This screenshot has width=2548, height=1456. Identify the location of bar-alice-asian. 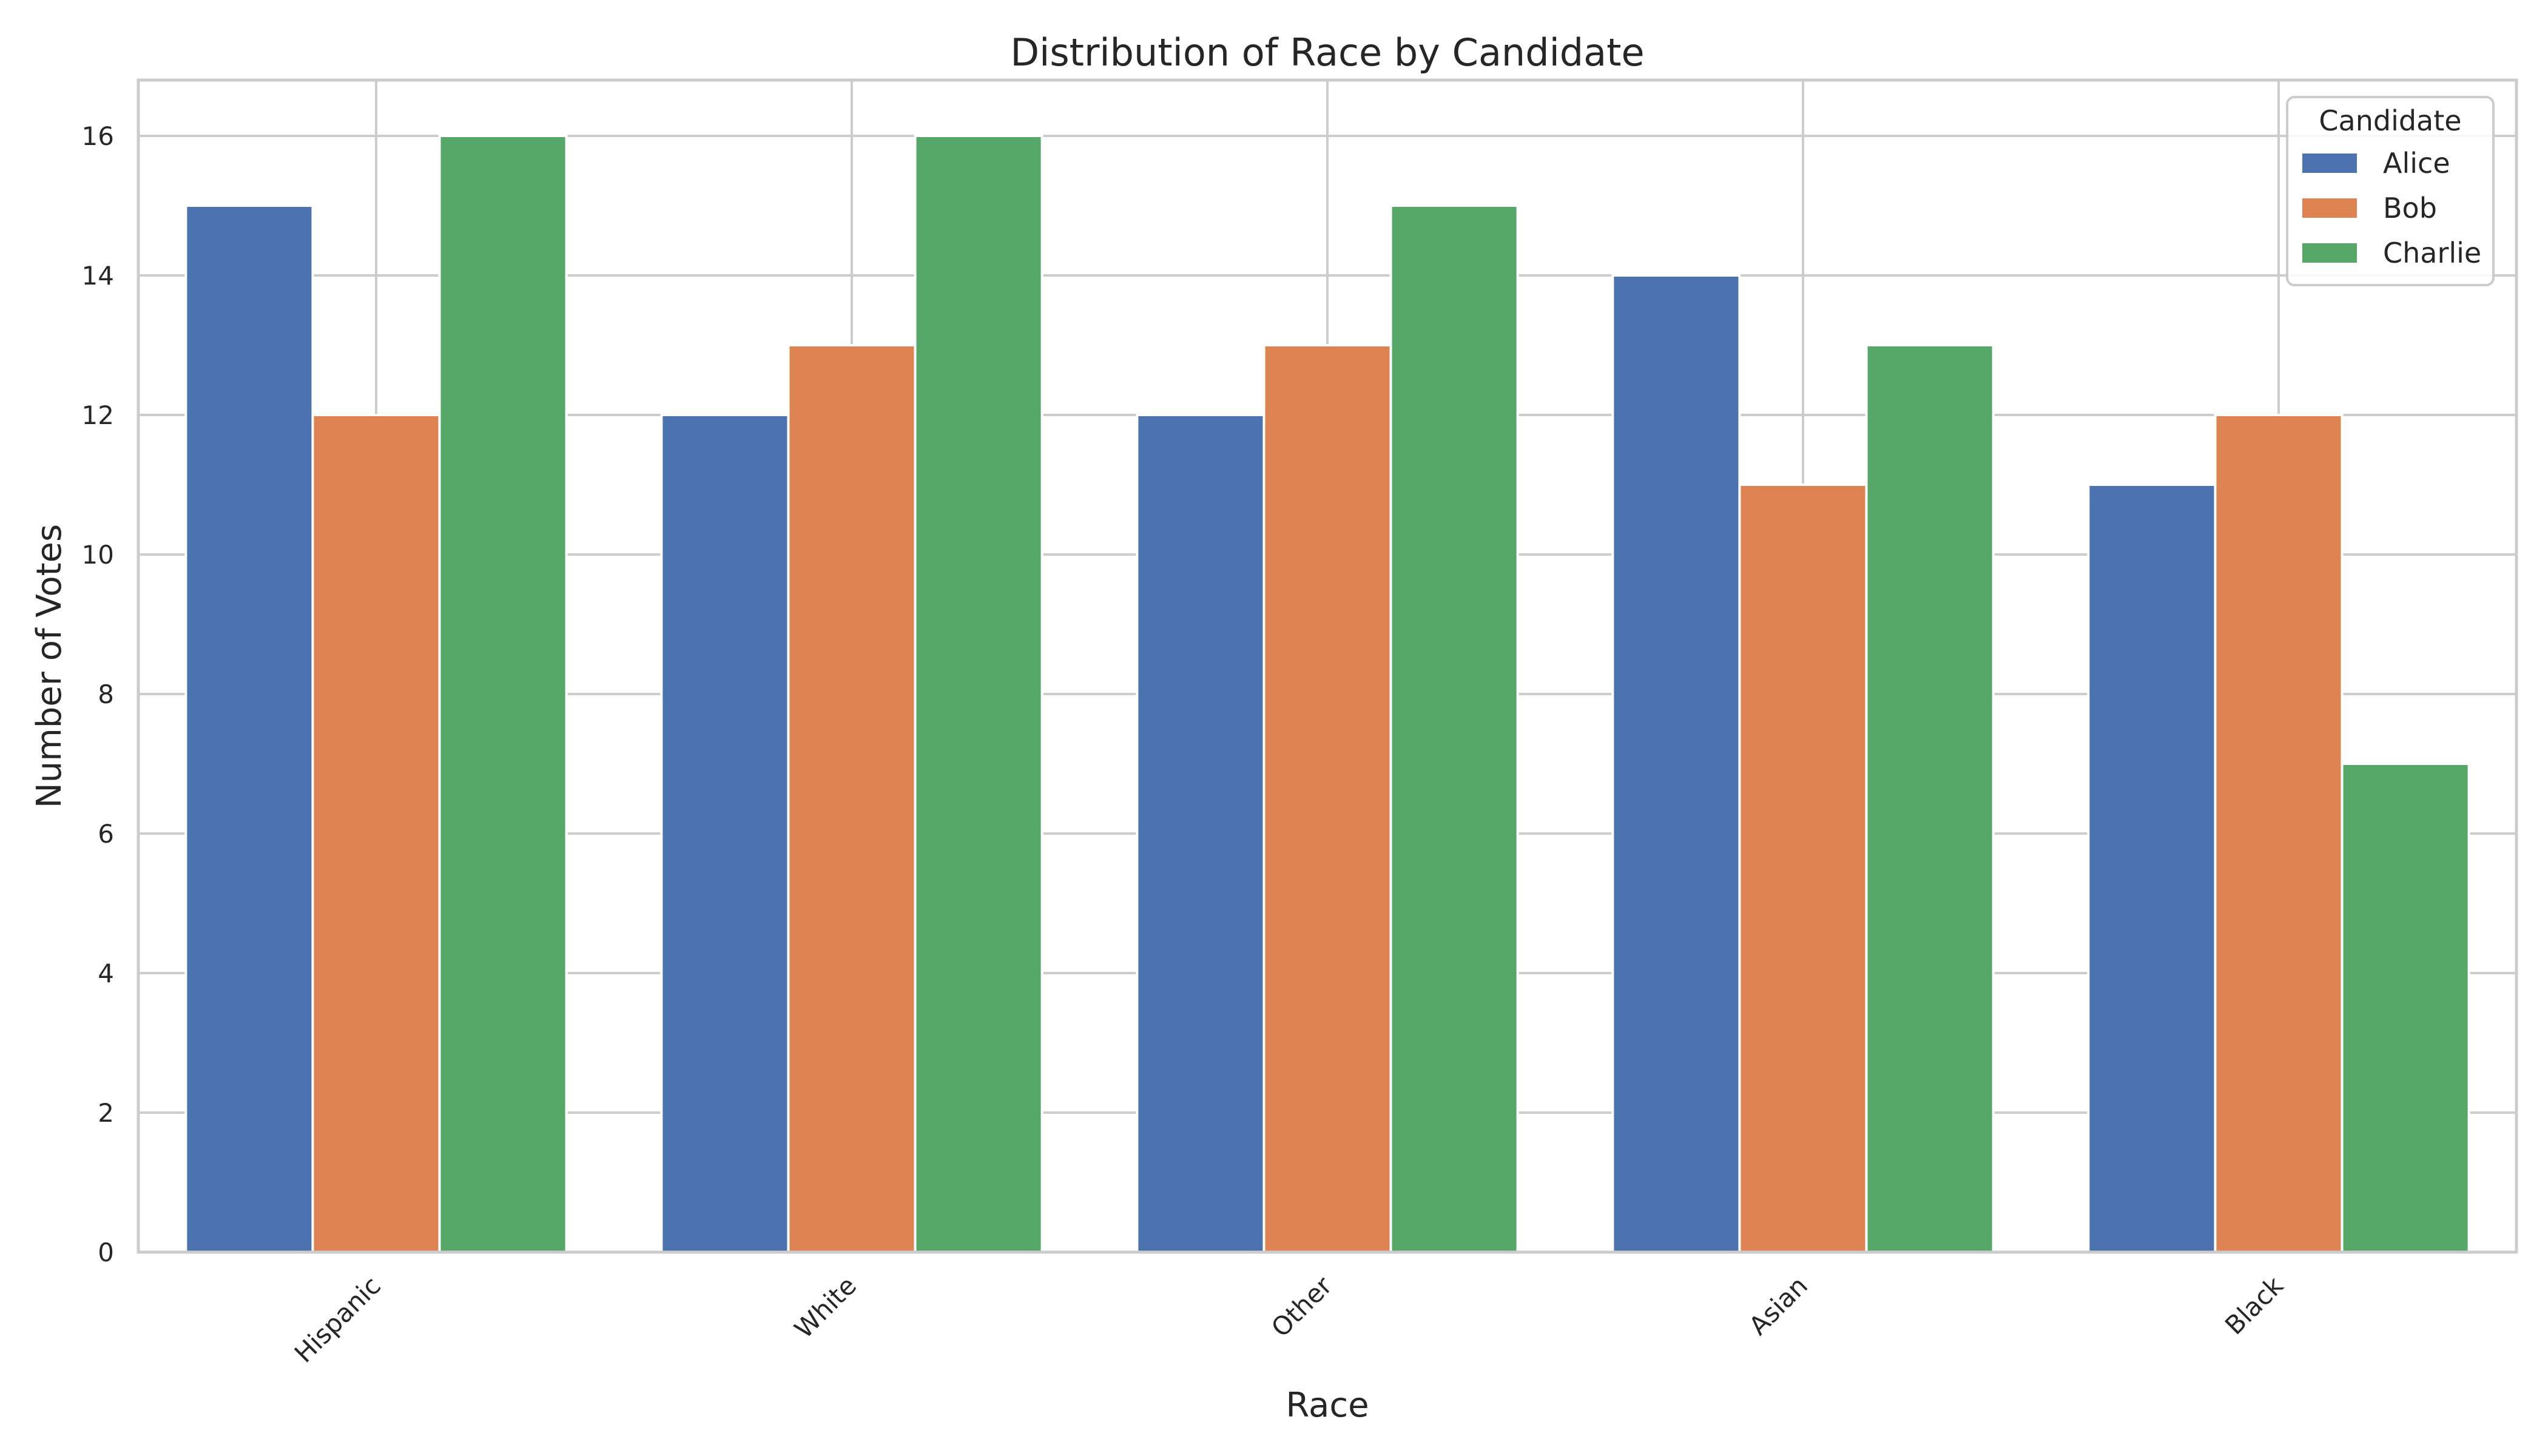
(1676, 763).